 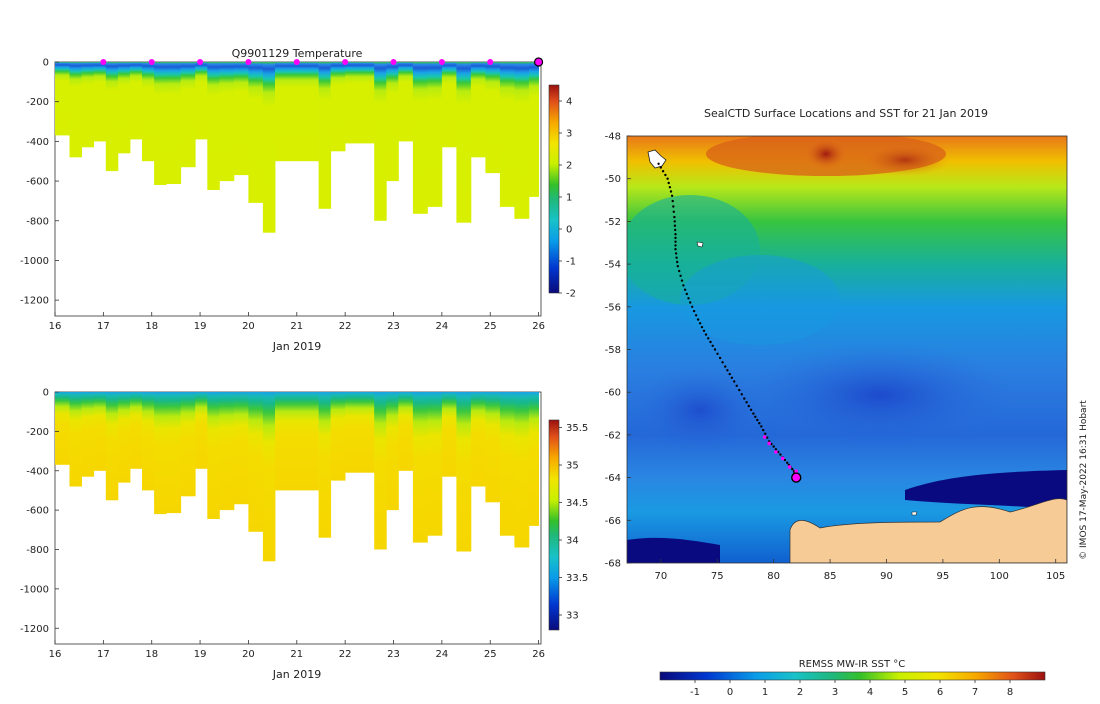 What do you see at coordinates (441, 326) in the screenshot?
I see `x-tick-label: 24` at bounding box center [441, 326].